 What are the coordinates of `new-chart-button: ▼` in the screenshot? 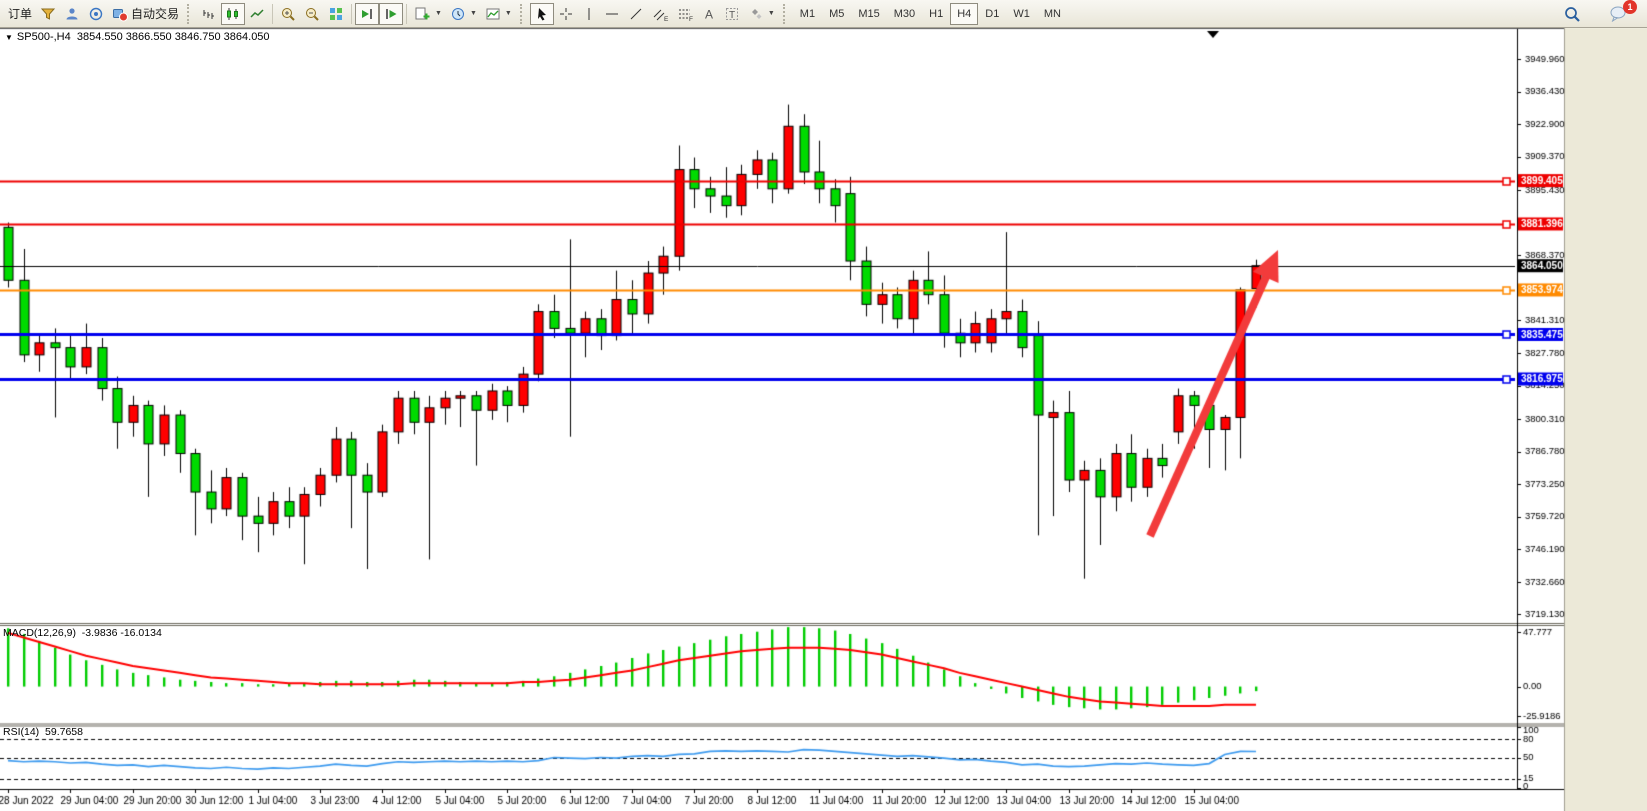 It's located at (428, 14).